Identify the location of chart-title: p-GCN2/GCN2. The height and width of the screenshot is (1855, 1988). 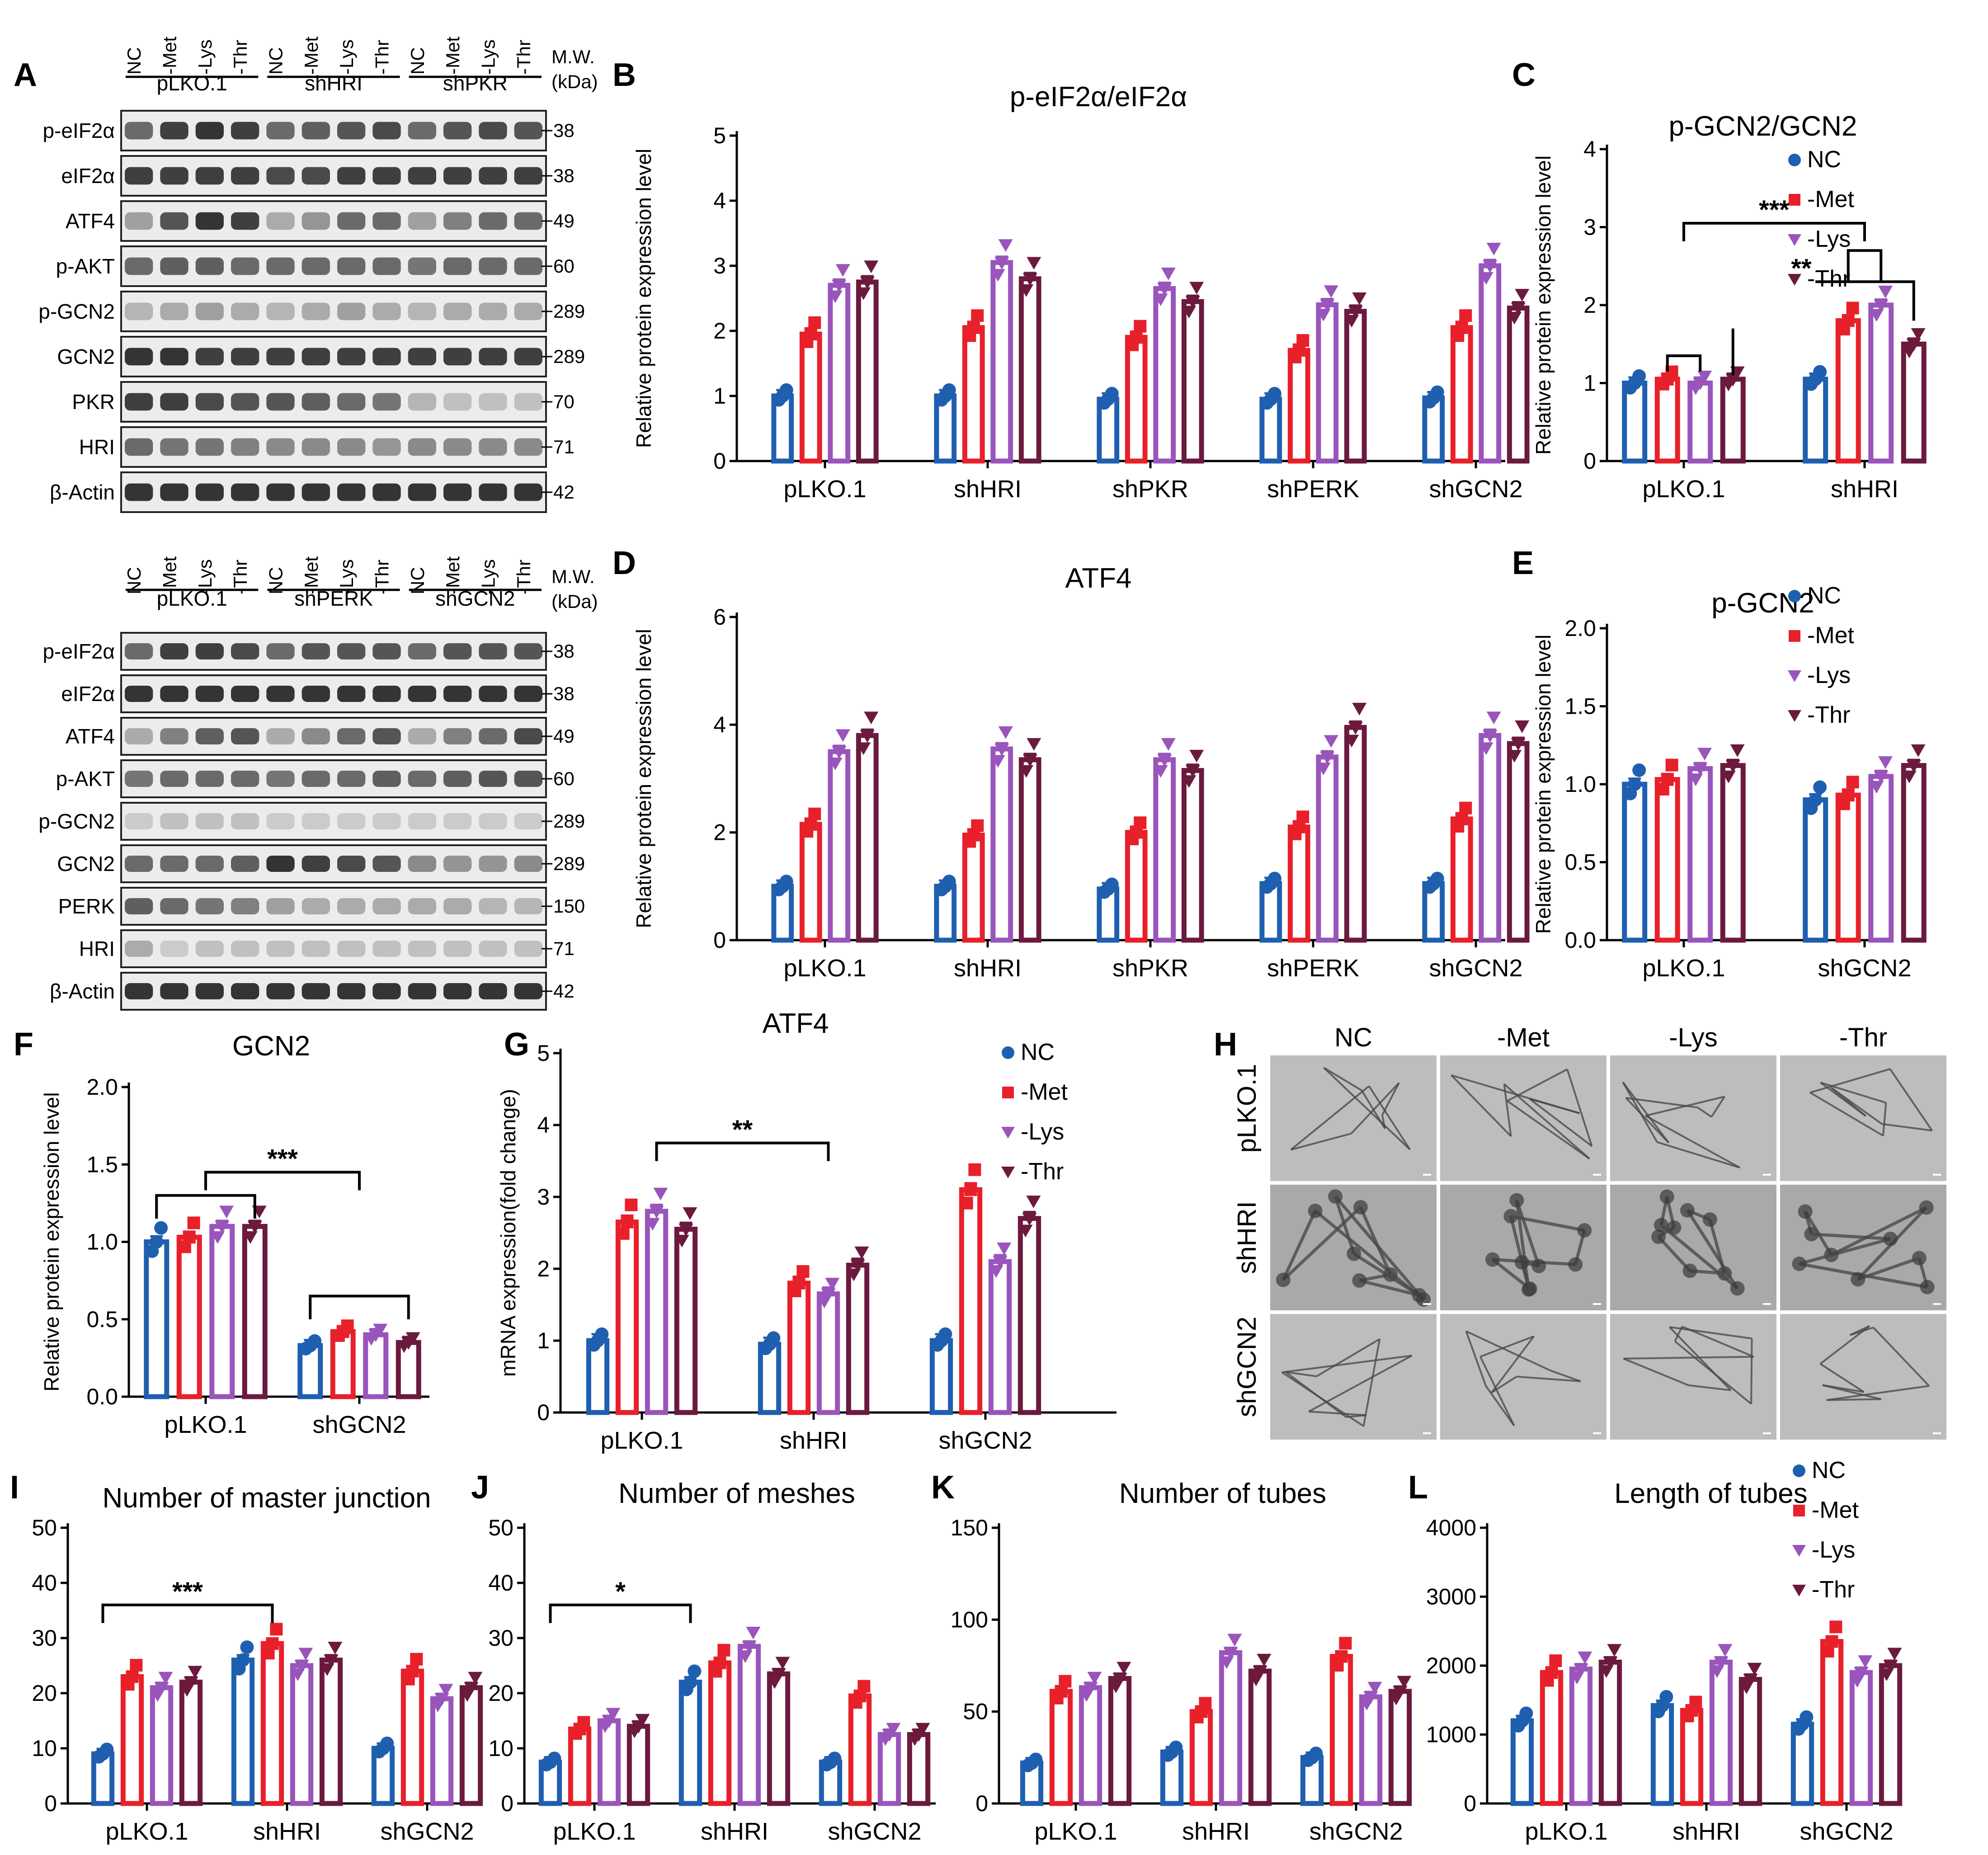
(1763, 127).